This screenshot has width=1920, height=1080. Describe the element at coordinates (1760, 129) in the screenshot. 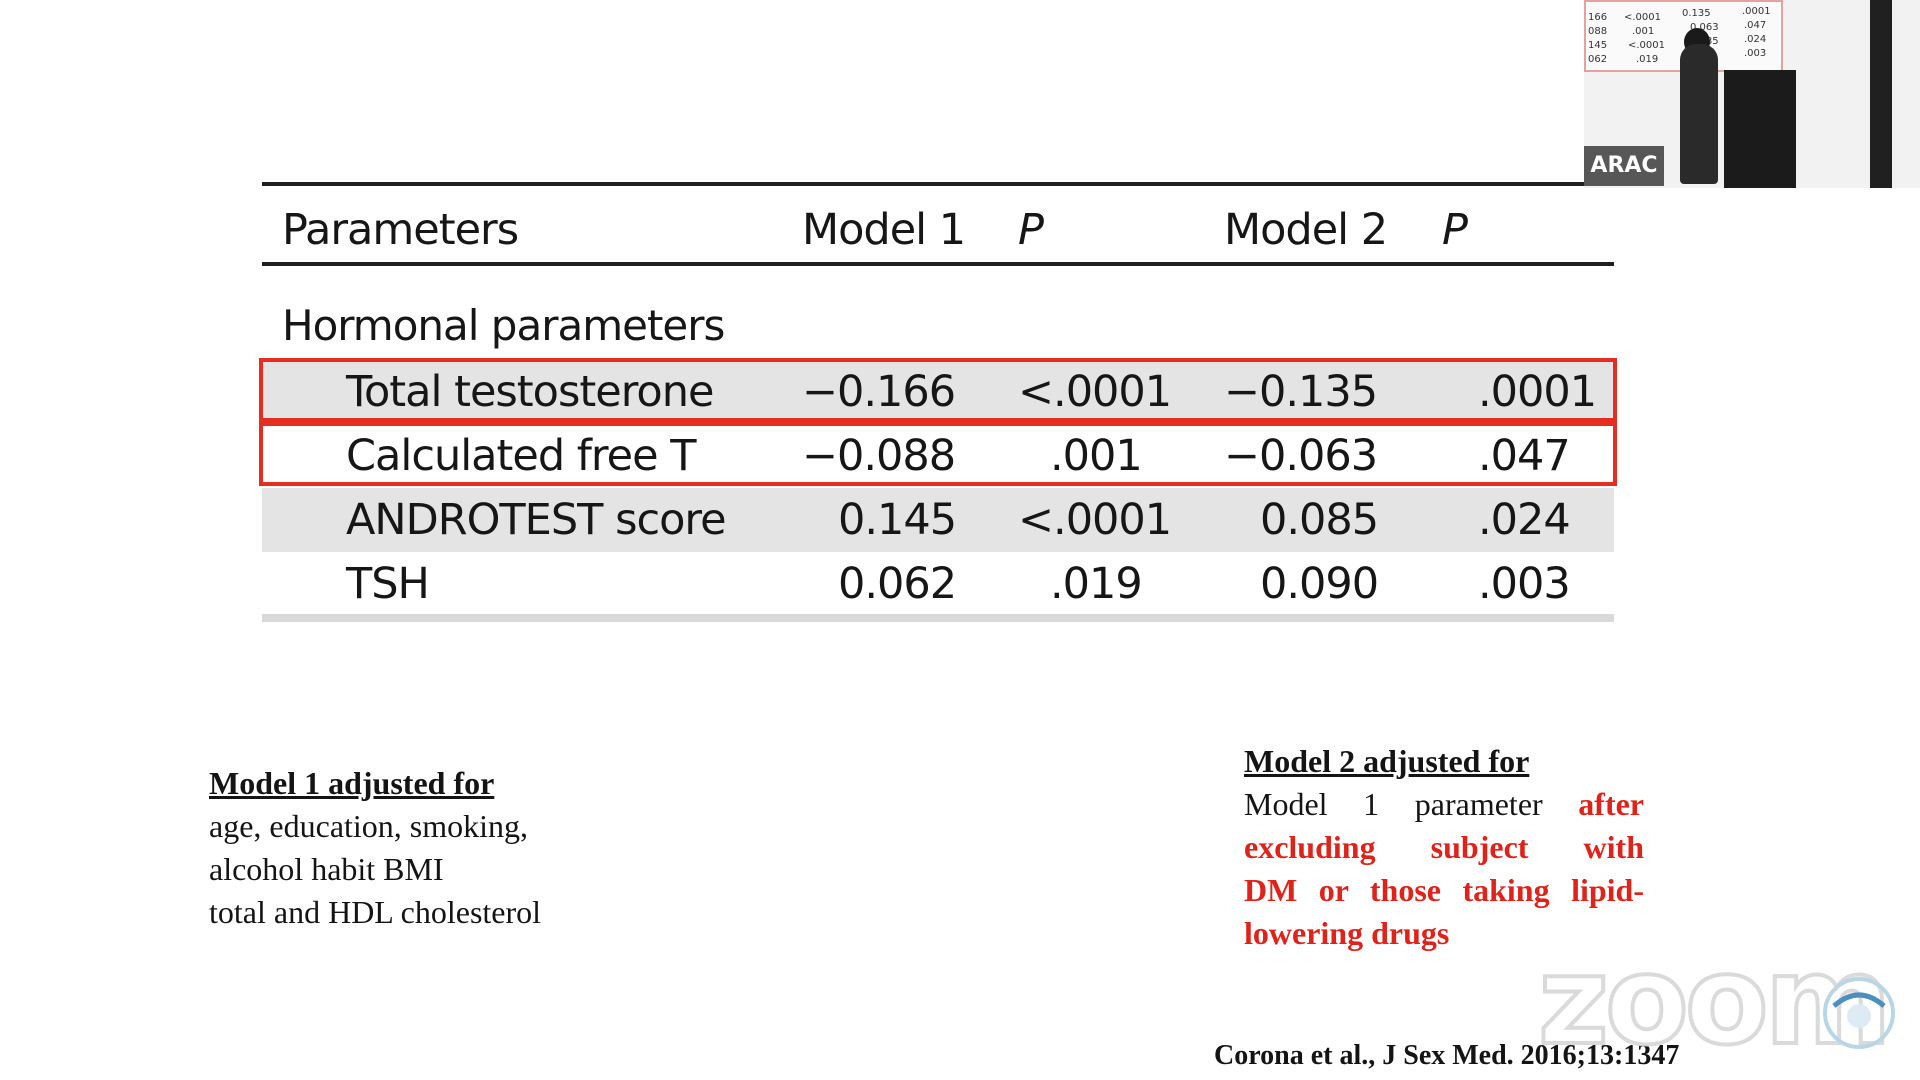

I see `podium` at that location.